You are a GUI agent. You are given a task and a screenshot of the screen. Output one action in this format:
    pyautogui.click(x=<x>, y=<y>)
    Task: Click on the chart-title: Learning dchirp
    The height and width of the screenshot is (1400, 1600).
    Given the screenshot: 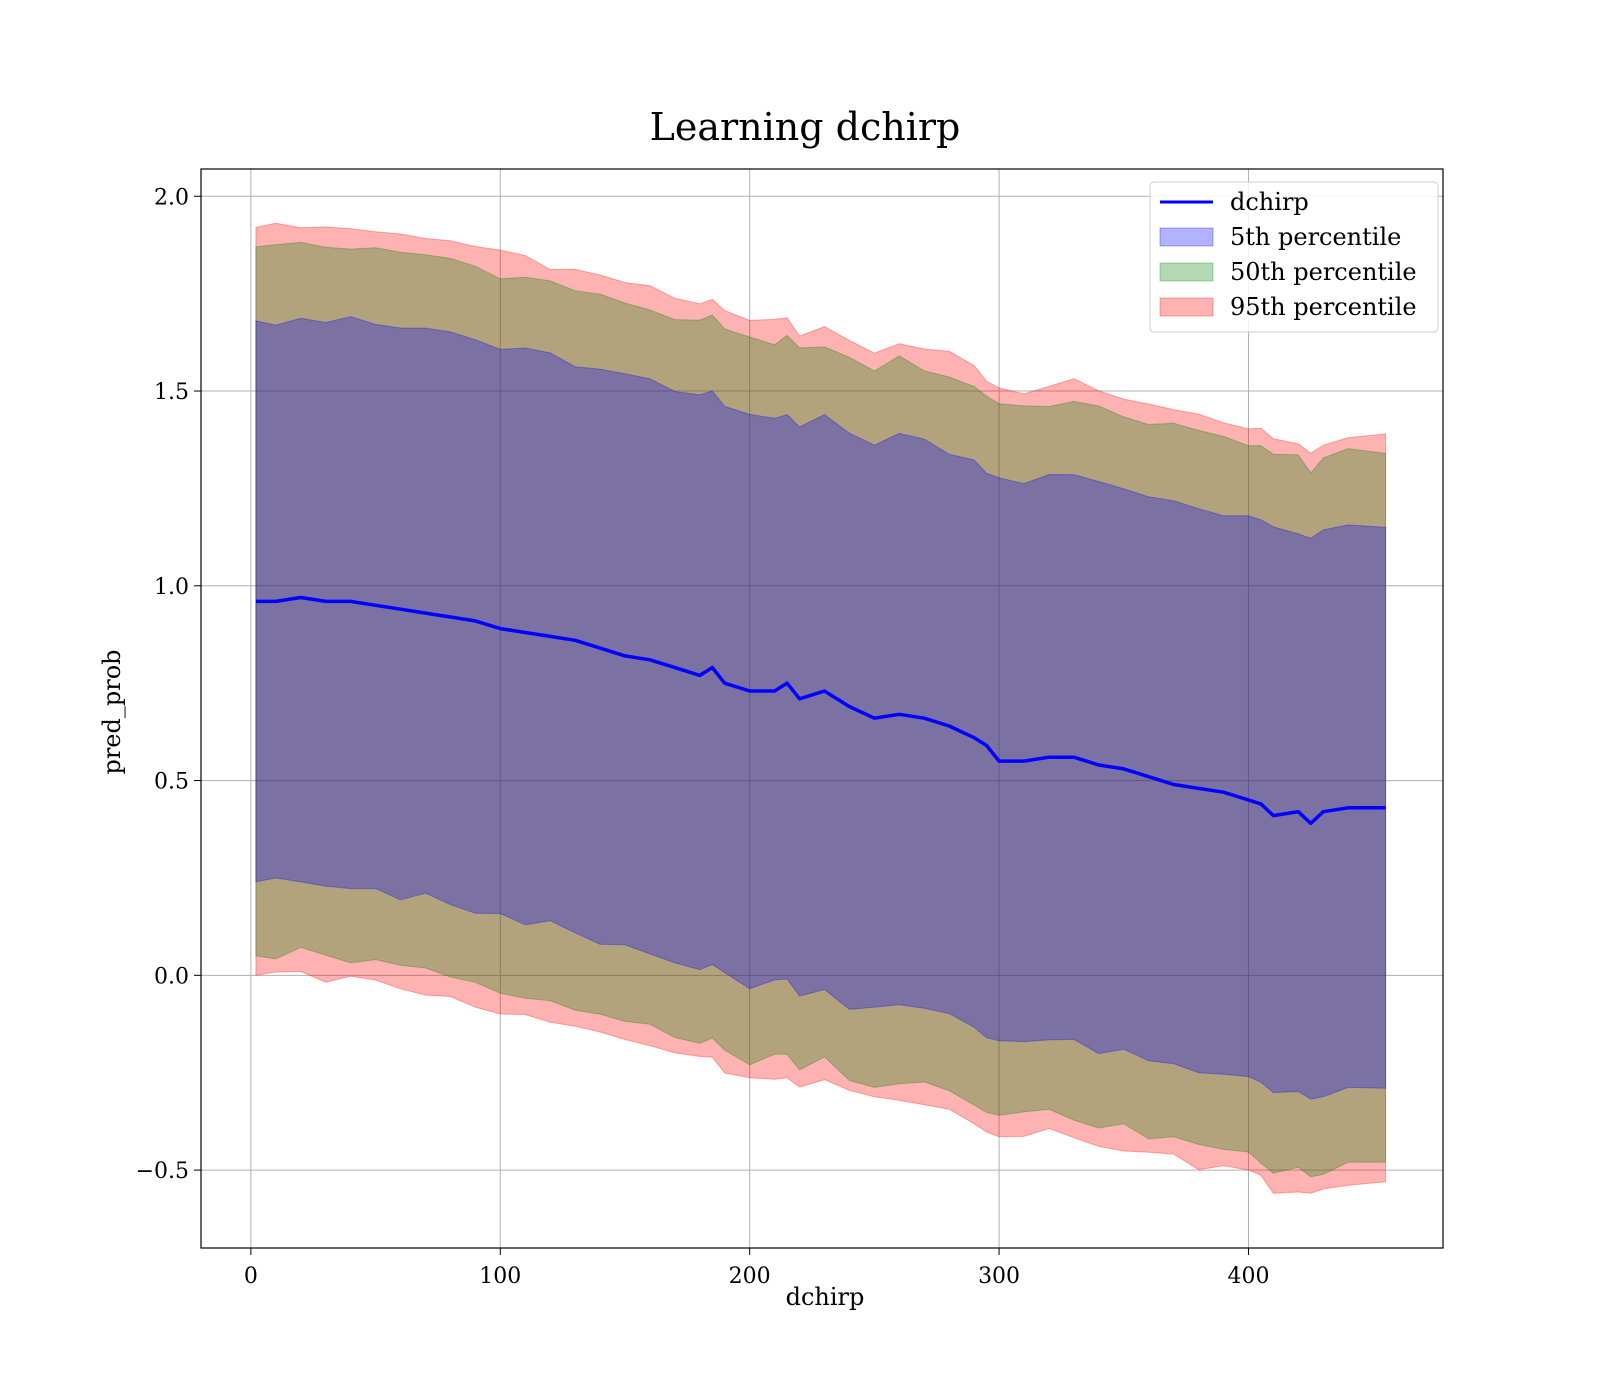 What is the action you would take?
    pyautogui.click(x=805, y=127)
    